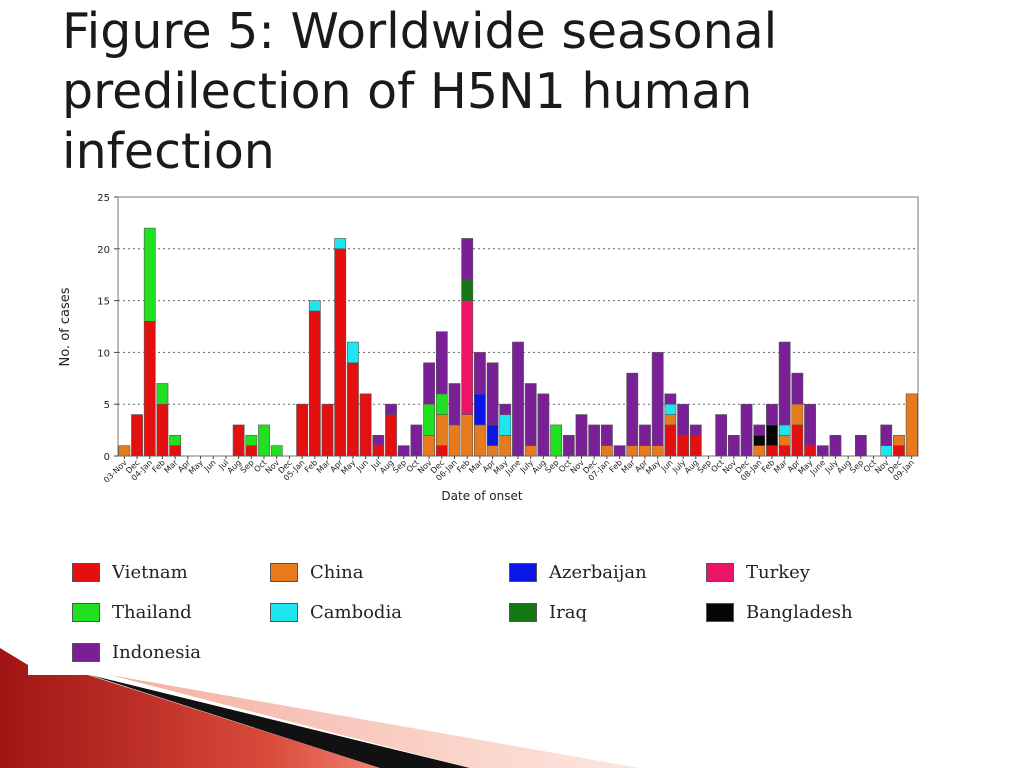 This screenshot has height=768, width=1024. What do you see at coordinates (103, 250) in the screenshot?
I see `y-tick-label: 20` at bounding box center [103, 250].